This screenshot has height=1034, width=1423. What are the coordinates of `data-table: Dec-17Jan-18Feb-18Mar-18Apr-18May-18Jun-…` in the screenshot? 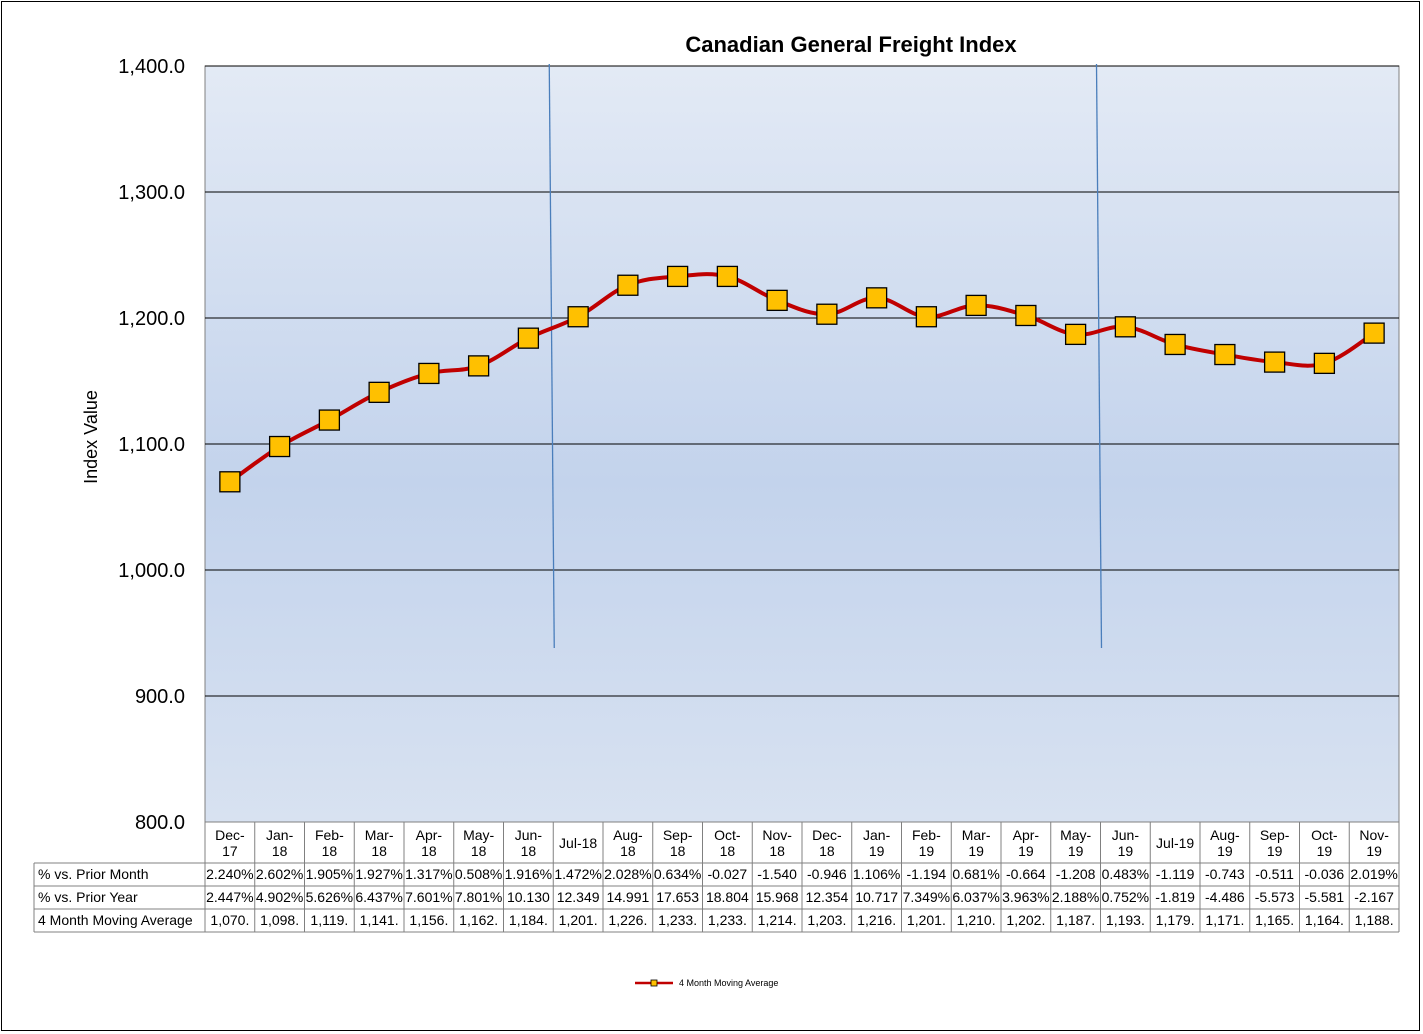 It's located at (716, 877).